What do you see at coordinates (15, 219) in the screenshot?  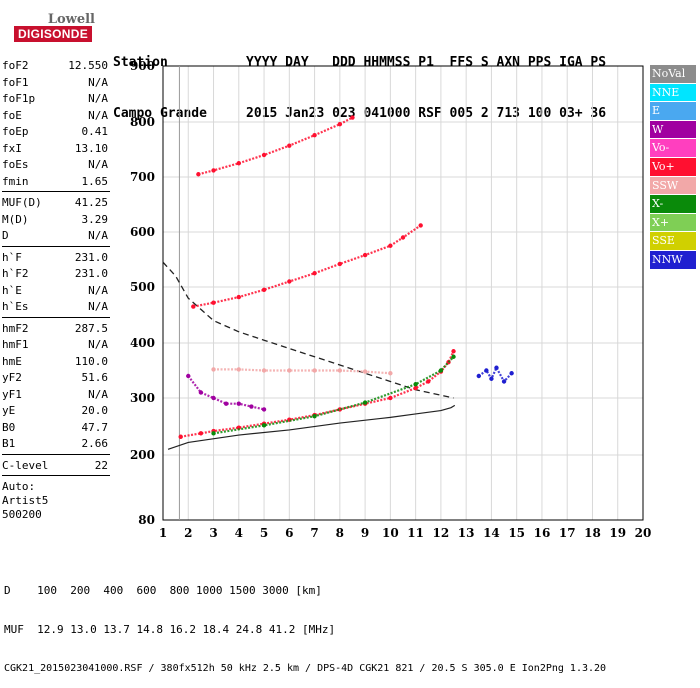 I see `param-key: M(D)` at bounding box center [15, 219].